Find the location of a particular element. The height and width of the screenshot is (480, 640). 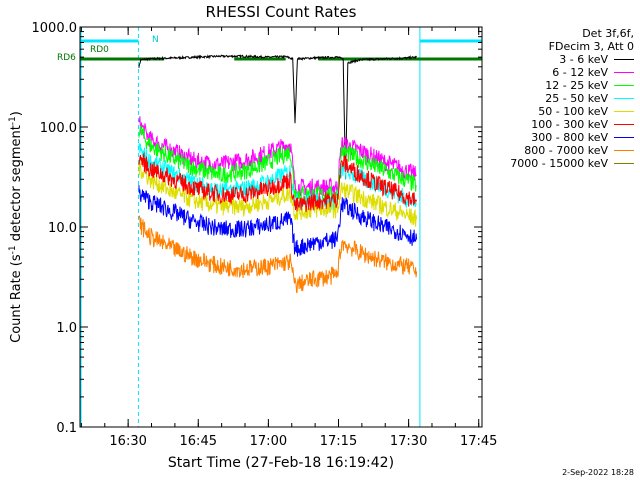

legend-header-line2: FDecim 3, Att 0 is located at coordinates (591, 46).